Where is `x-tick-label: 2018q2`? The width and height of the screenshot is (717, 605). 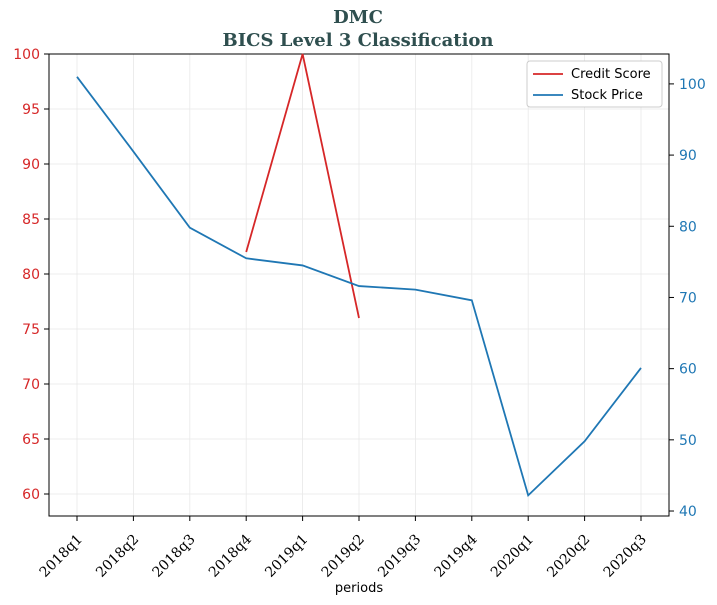 x-tick-label: 2018q2 is located at coordinates (117, 556).